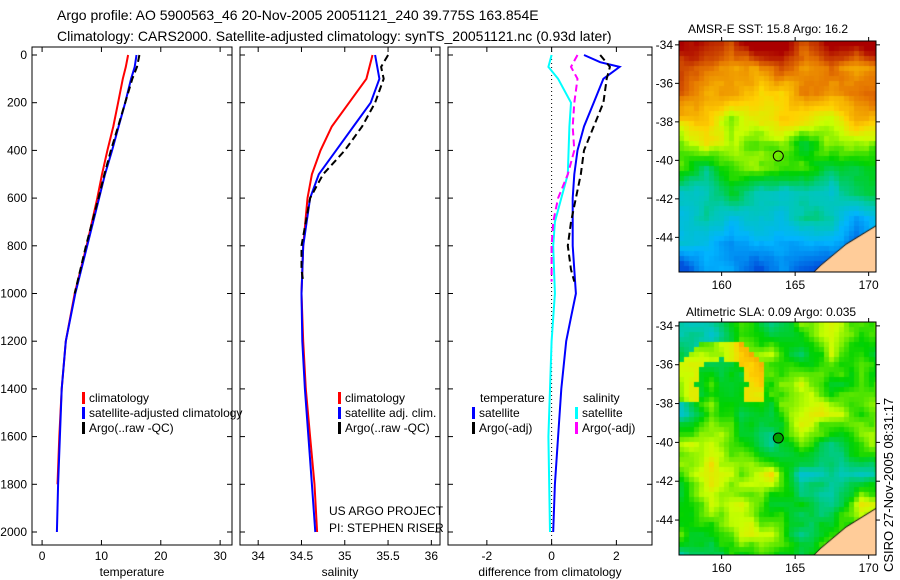 The height and width of the screenshot is (580, 900). I want to click on y-tick-label: 400, so click(17, 150).